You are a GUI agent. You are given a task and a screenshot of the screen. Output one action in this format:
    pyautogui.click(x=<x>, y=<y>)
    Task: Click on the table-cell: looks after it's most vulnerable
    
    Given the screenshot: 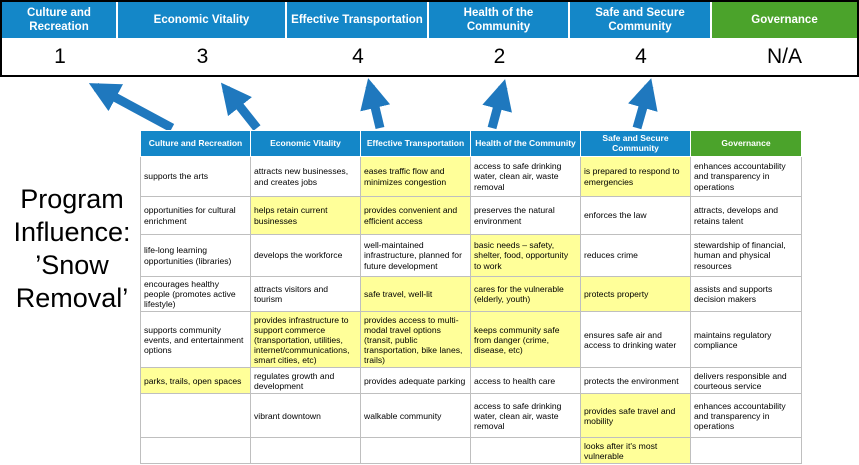 What is the action you would take?
    pyautogui.click(x=635, y=451)
    